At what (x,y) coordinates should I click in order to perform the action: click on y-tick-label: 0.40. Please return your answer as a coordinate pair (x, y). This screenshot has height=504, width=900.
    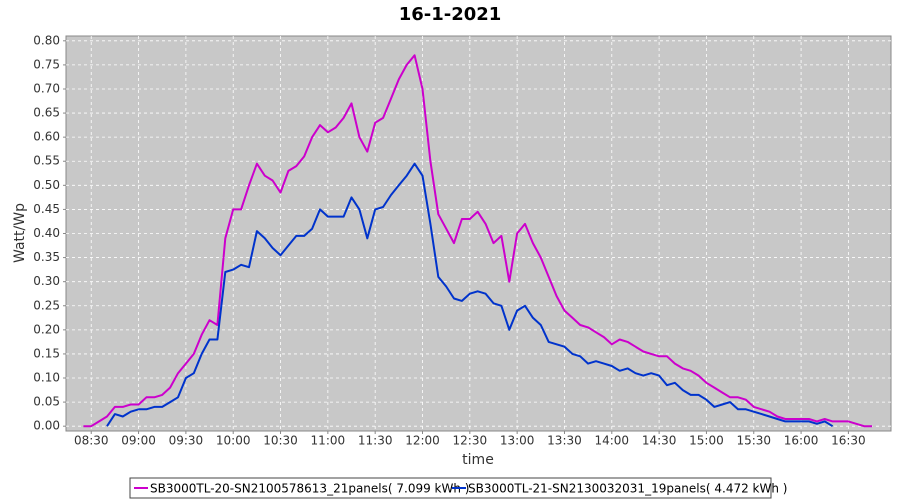
    Looking at the image, I should click on (46, 233).